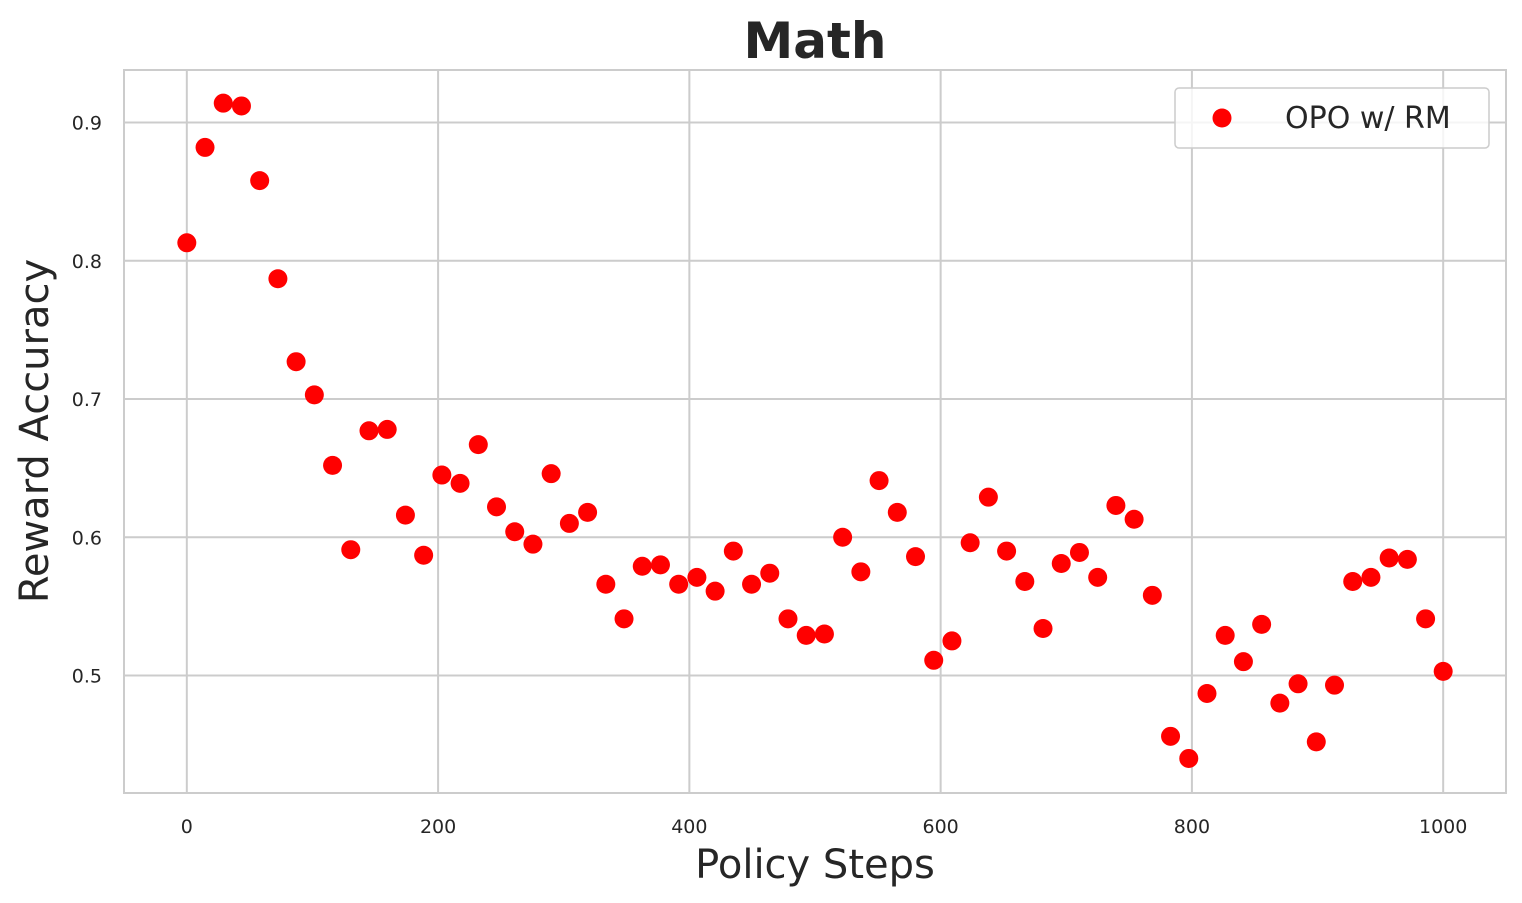 This screenshot has width=1522, height=903. What do you see at coordinates (689, 827) in the screenshot?
I see `x-tick-label: 400` at bounding box center [689, 827].